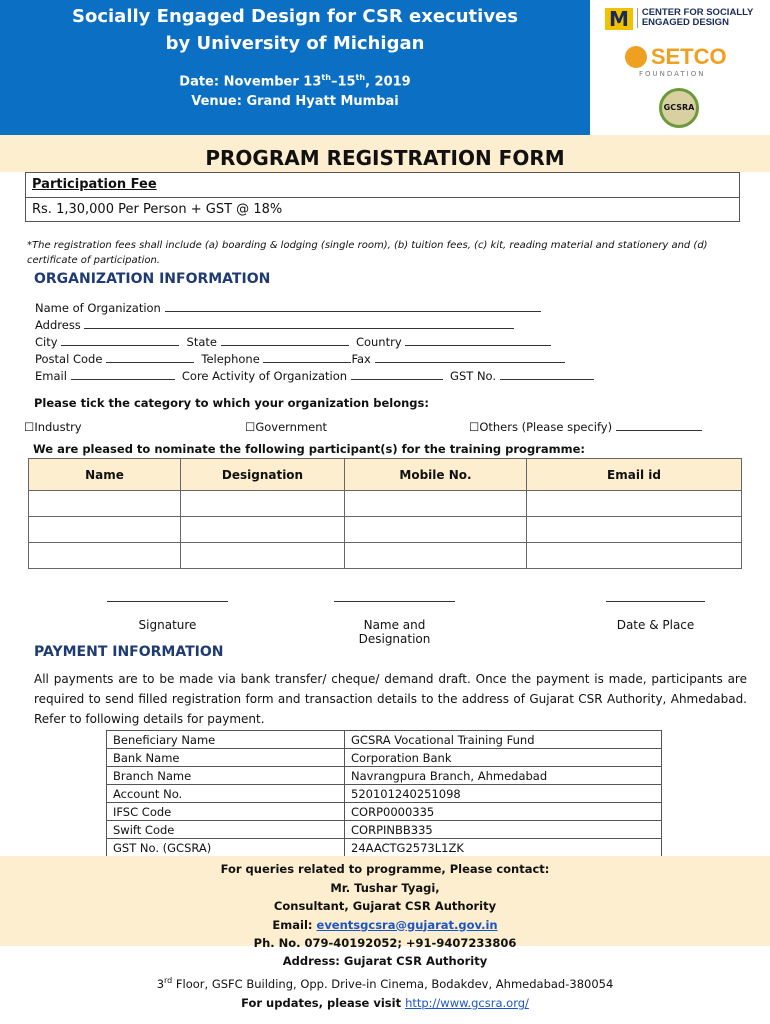 This screenshot has height=1024, width=770. I want to click on contact-email-row: Email: eventsgcsra@gujarat.gov.in, so click(385, 924).